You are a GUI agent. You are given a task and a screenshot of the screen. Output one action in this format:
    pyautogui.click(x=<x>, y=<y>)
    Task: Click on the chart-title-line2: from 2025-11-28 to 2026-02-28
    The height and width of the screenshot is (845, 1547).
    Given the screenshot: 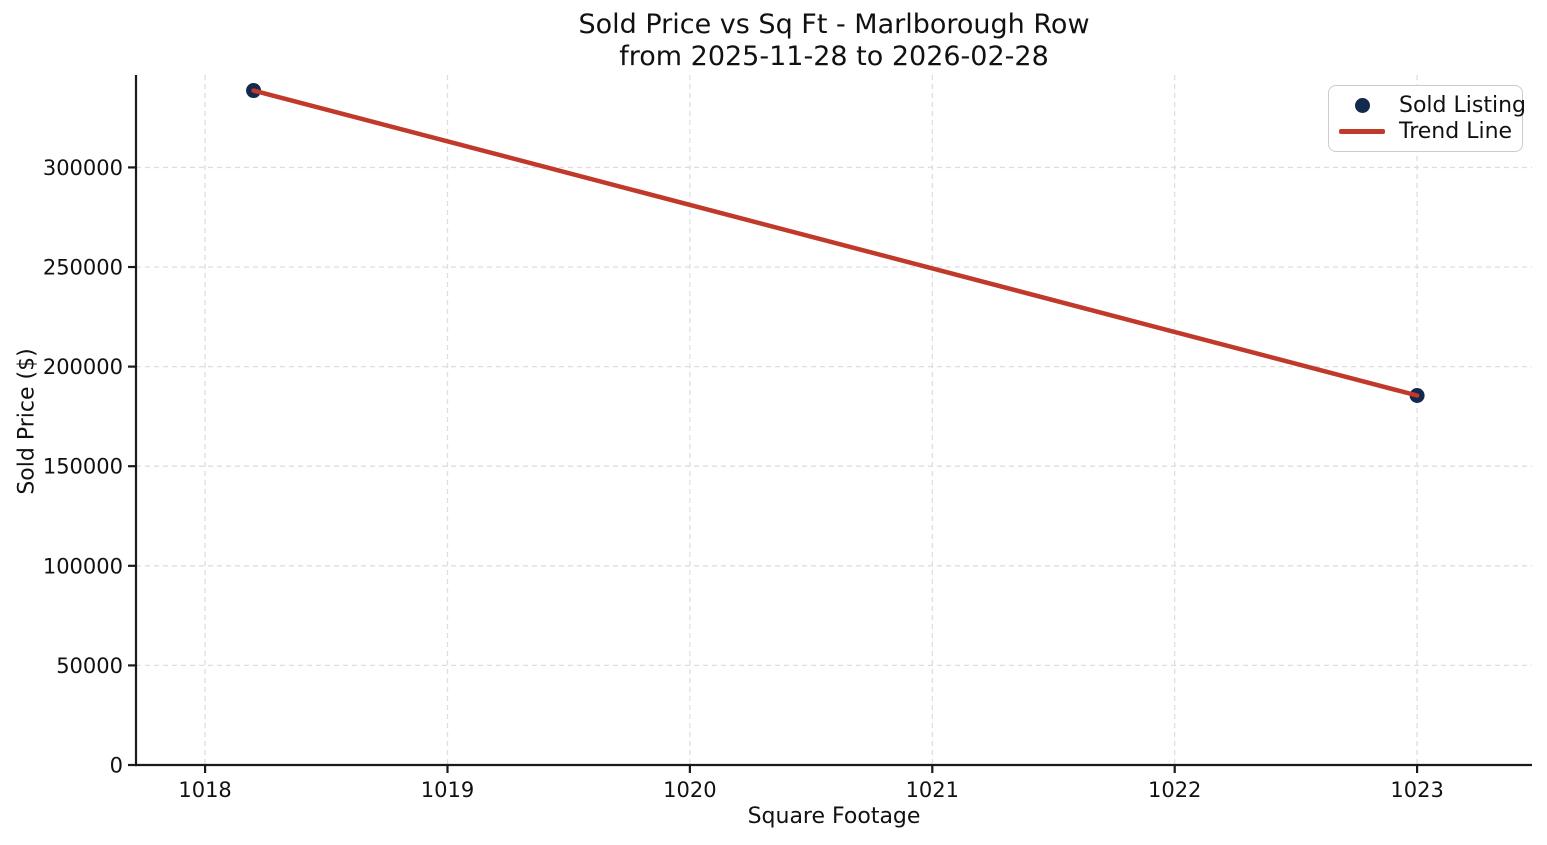 What is the action you would take?
    pyautogui.click(x=834, y=57)
    